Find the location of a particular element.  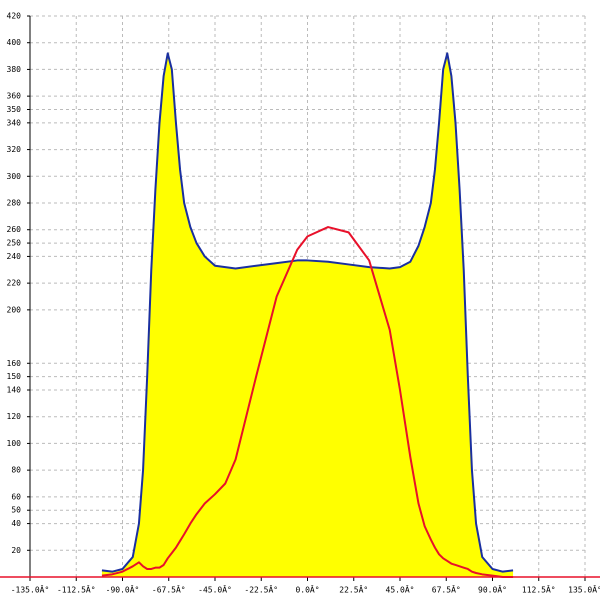

y-tick-label: 160 is located at coordinates (14, 363).